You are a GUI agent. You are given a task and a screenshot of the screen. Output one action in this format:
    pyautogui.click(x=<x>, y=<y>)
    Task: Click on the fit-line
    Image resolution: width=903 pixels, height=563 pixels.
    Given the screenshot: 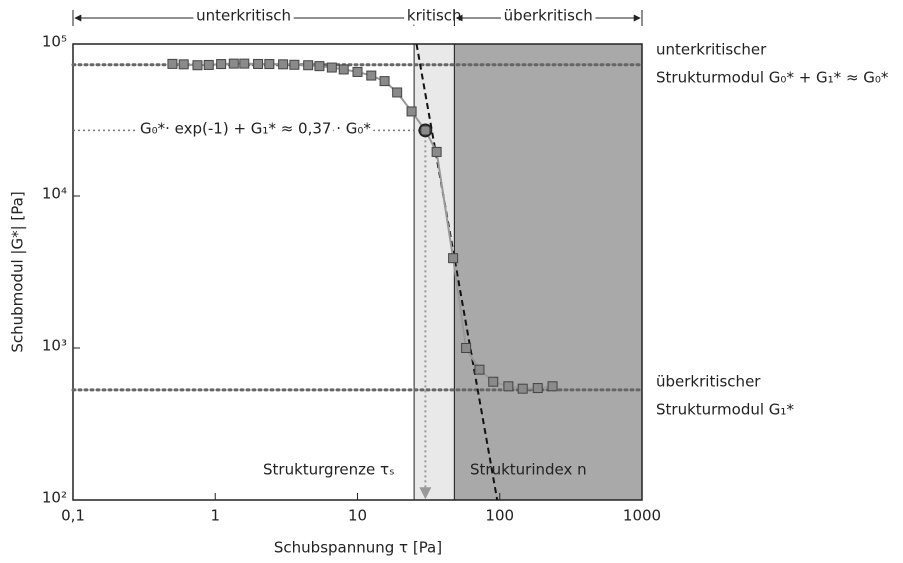 What is the action you would take?
    pyautogui.click(x=457, y=272)
    